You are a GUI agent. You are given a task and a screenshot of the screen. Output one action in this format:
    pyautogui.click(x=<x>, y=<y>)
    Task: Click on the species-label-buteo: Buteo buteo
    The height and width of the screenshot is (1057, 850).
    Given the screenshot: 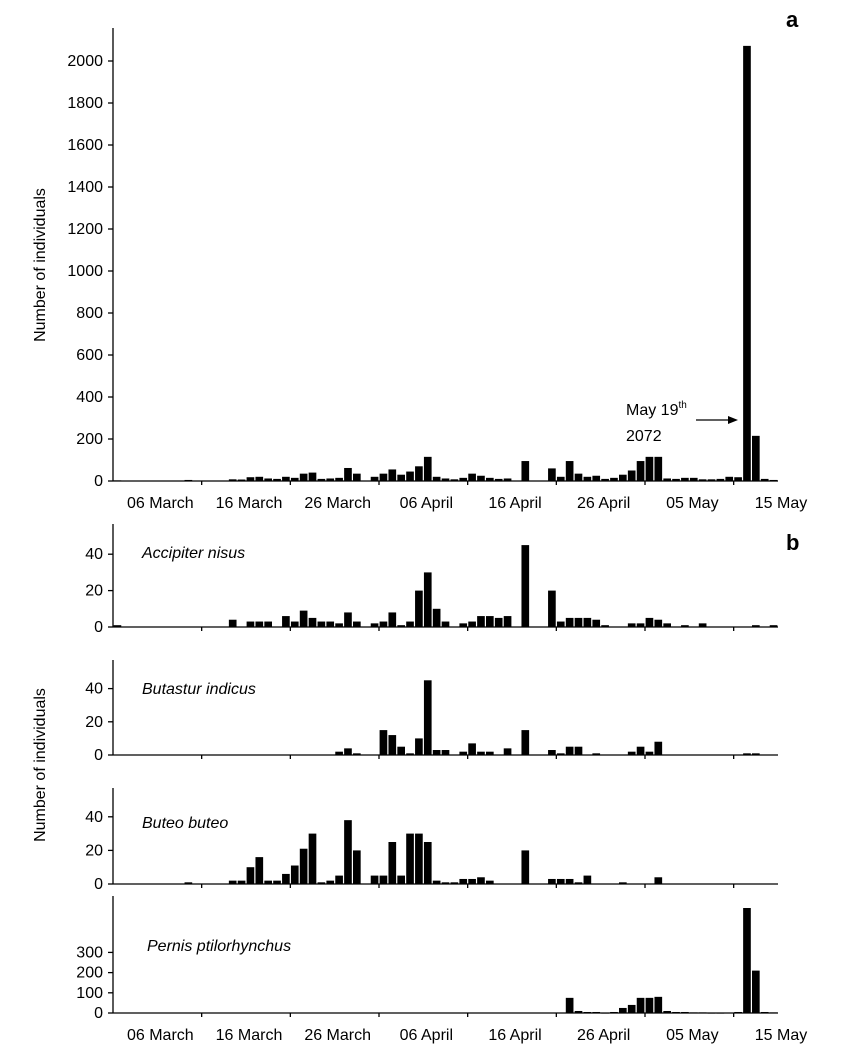 What is the action you would take?
    pyautogui.click(x=185, y=823)
    